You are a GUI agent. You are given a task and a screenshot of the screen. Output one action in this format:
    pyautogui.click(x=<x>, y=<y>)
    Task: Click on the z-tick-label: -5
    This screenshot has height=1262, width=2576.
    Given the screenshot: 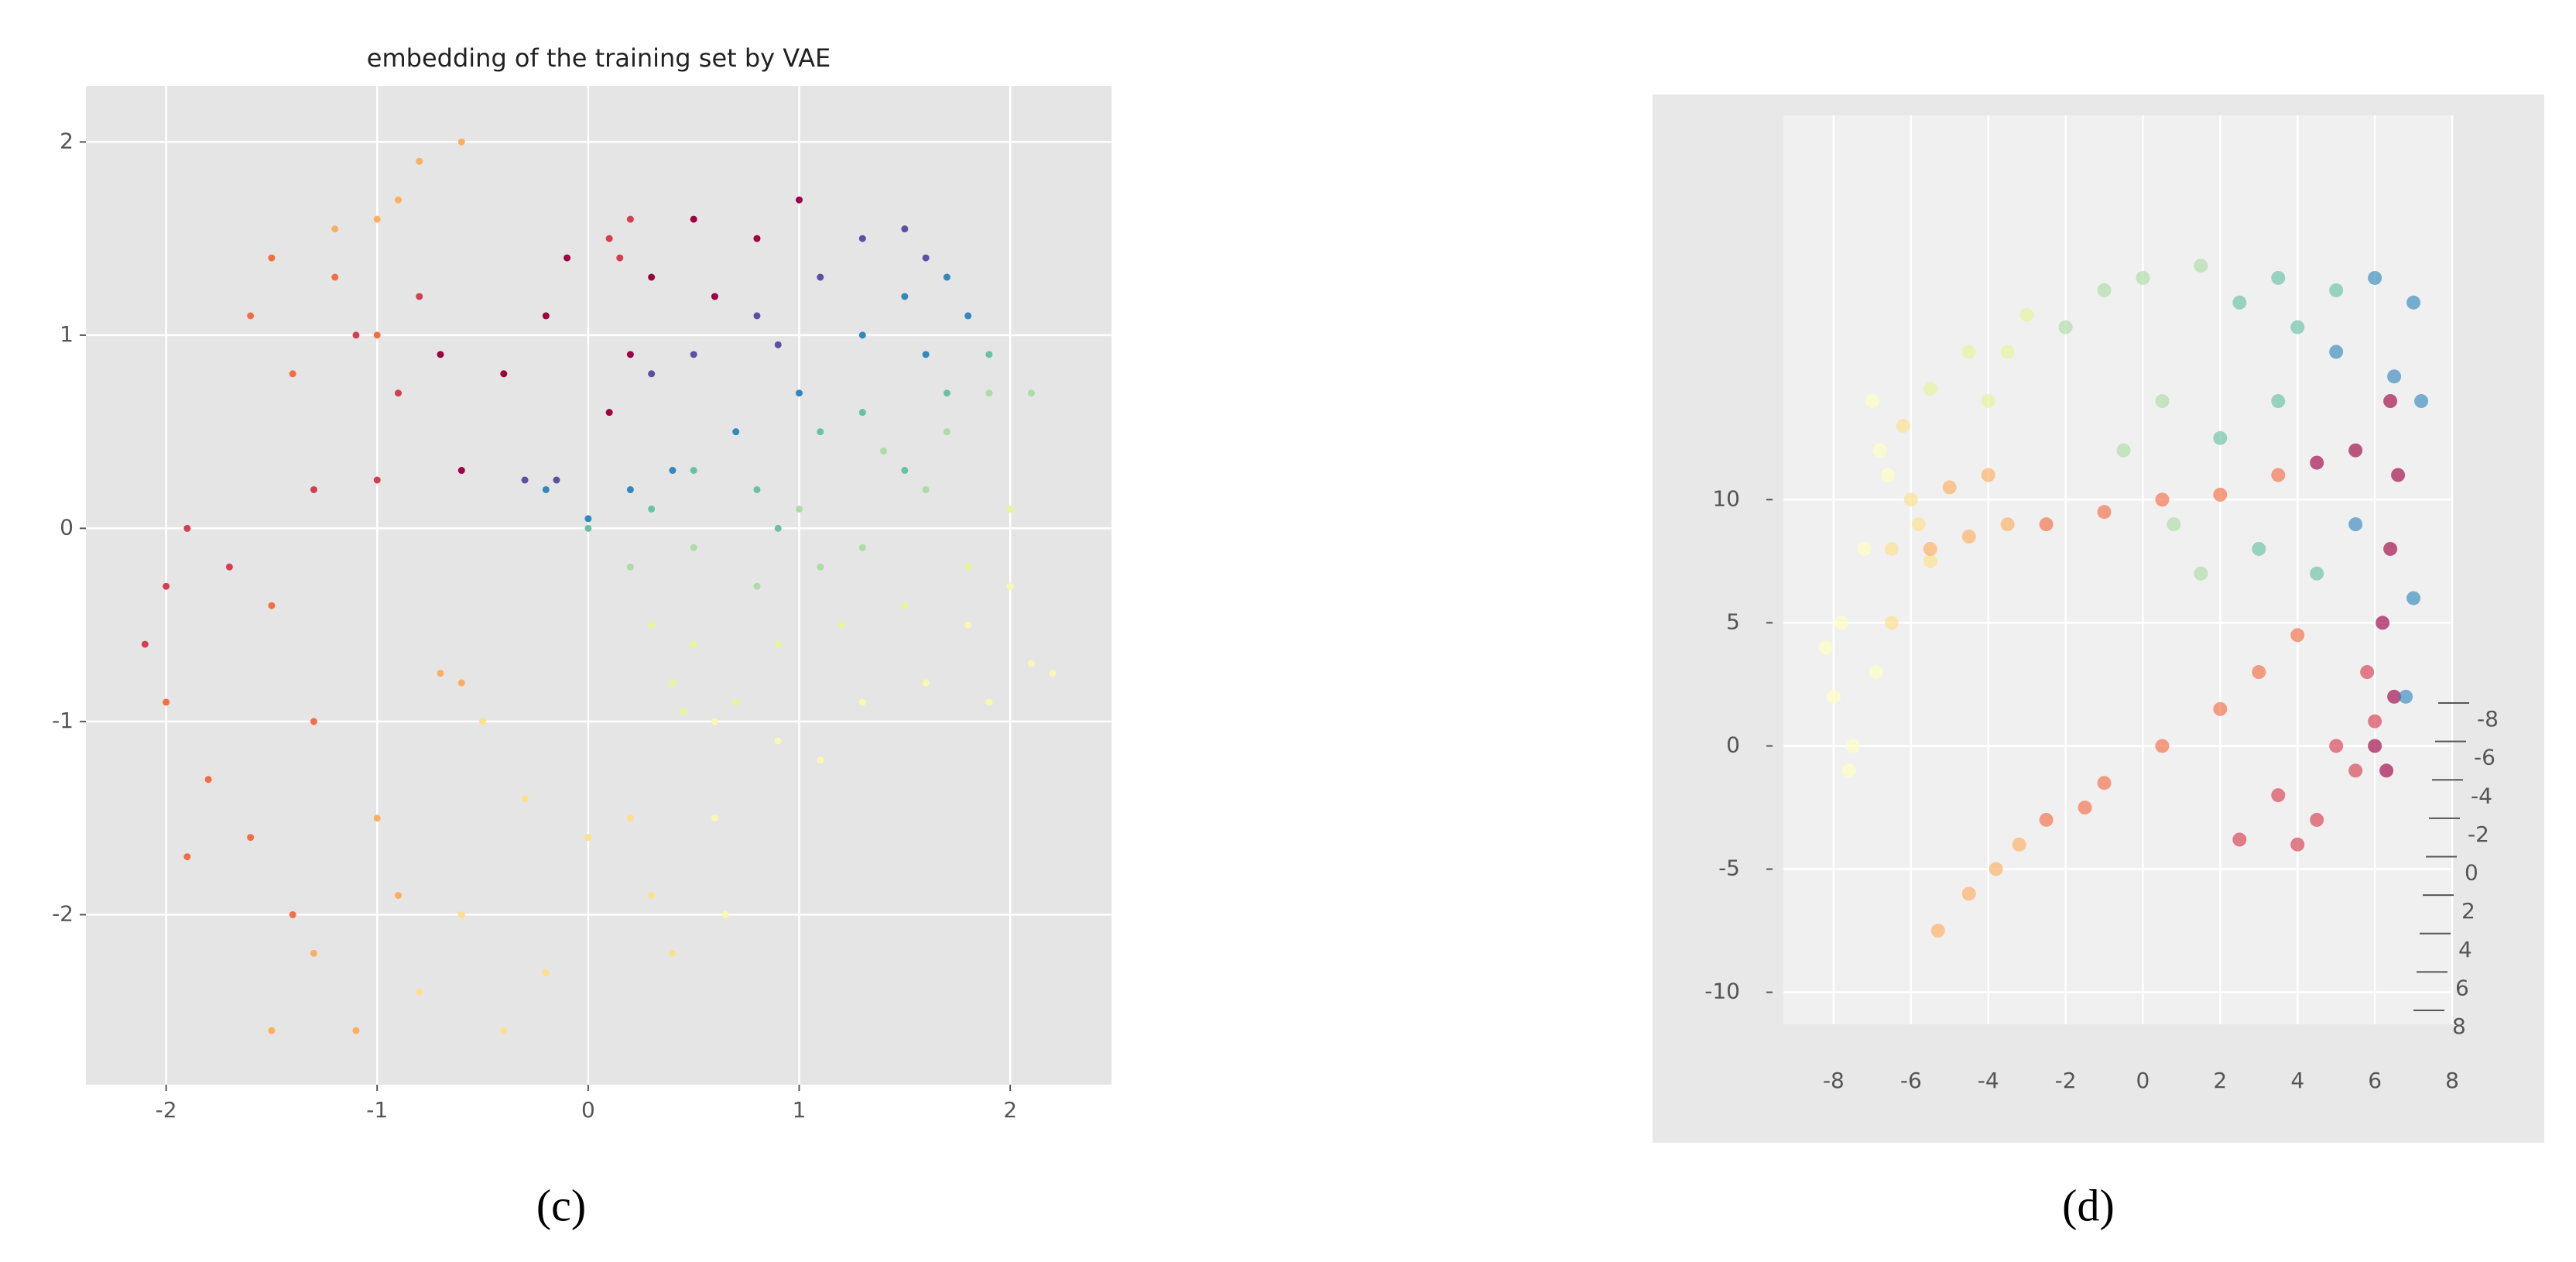 What is the action you would take?
    pyautogui.click(x=1729, y=868)
    